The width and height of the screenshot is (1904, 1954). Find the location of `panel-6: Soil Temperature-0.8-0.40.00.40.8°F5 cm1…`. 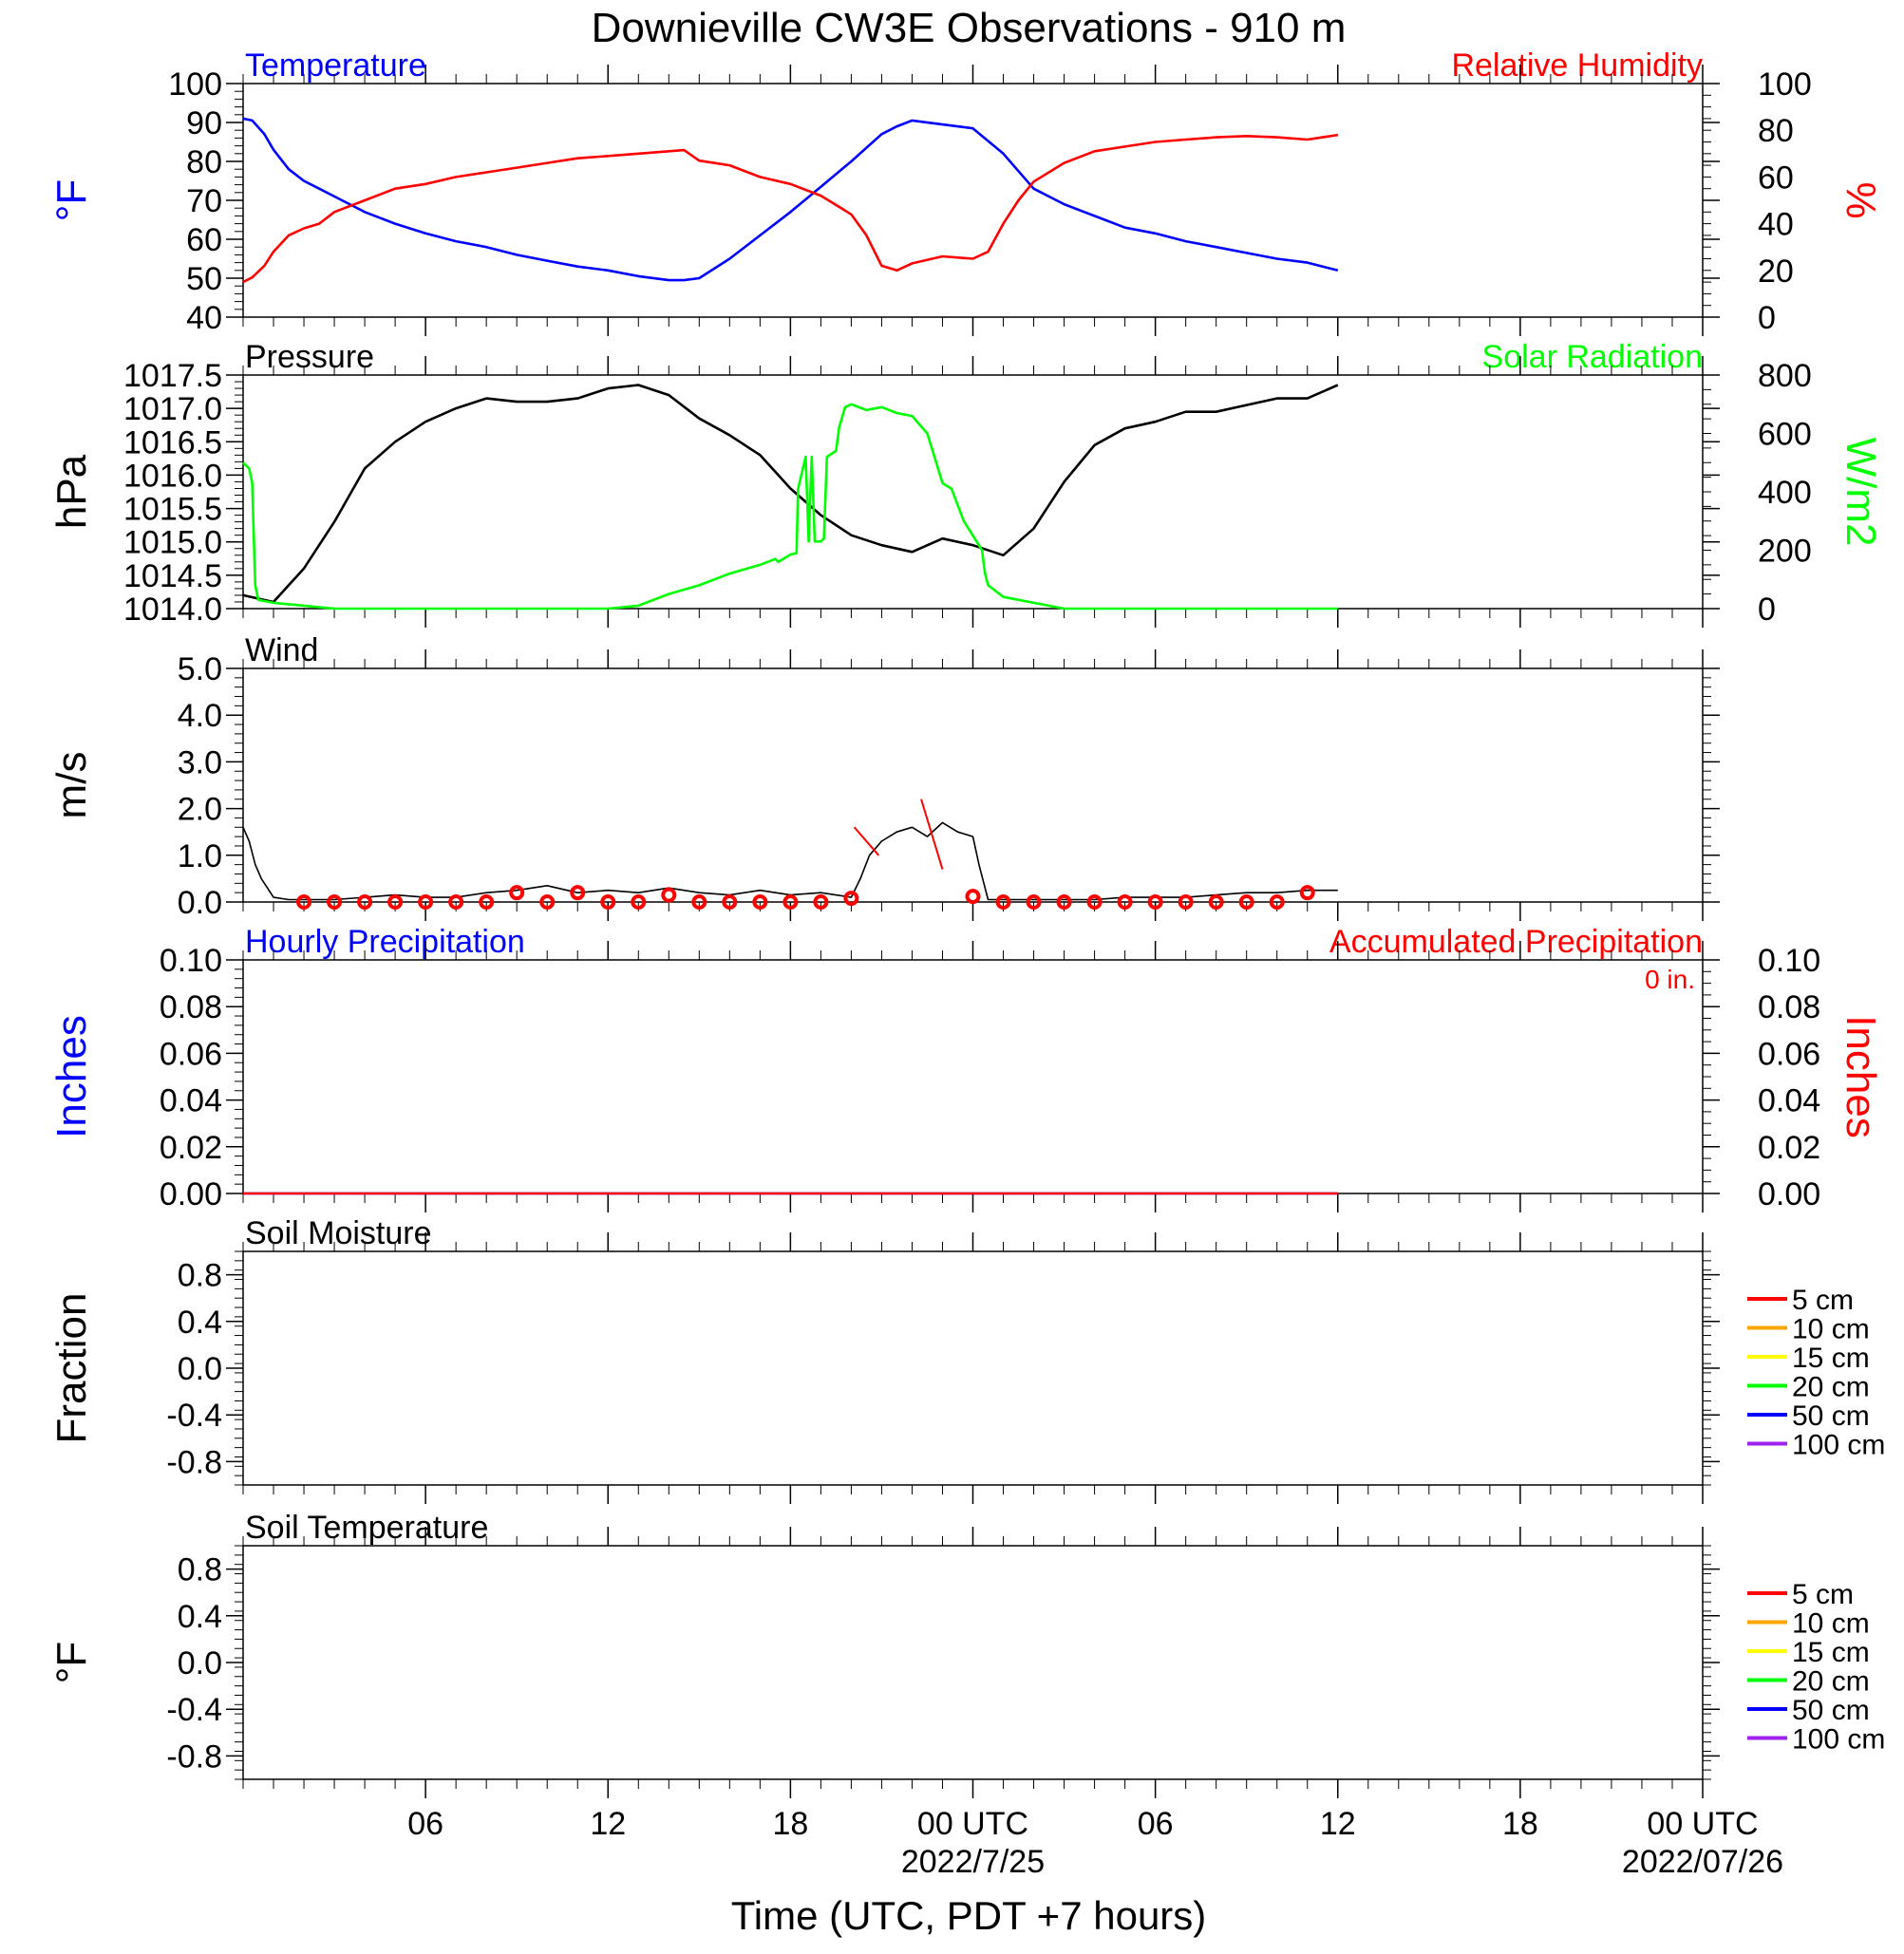

panel-6: Soil Temperature-0.8-0.40.00.40.8°F5 cm1… is located at coordinates (967, 1654).